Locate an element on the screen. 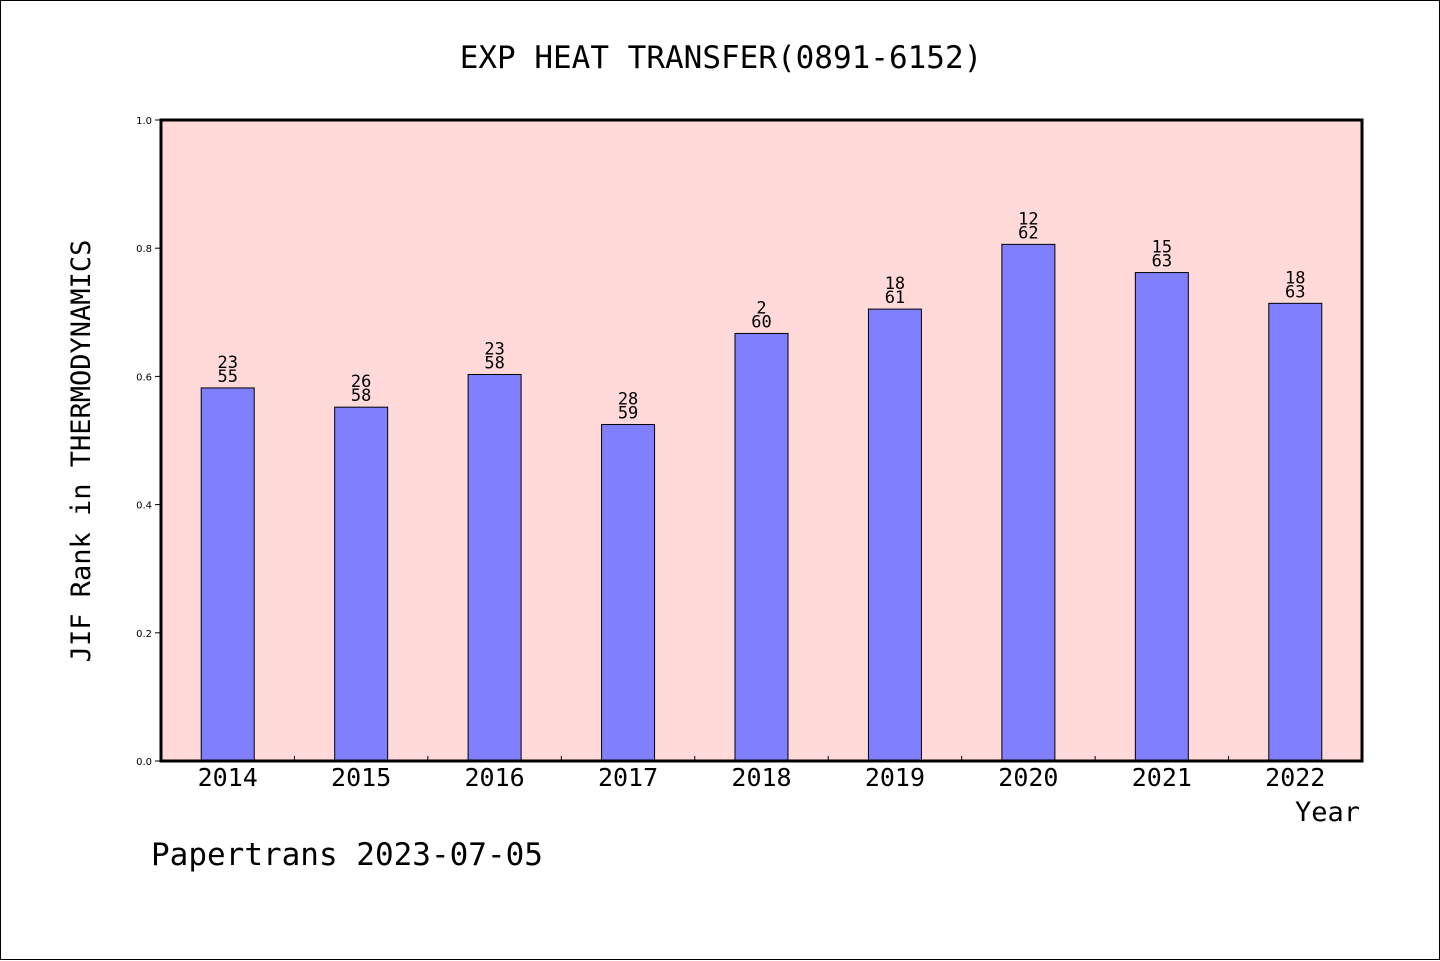  data-label-total: 62 is located at coordinates (1028, 233).